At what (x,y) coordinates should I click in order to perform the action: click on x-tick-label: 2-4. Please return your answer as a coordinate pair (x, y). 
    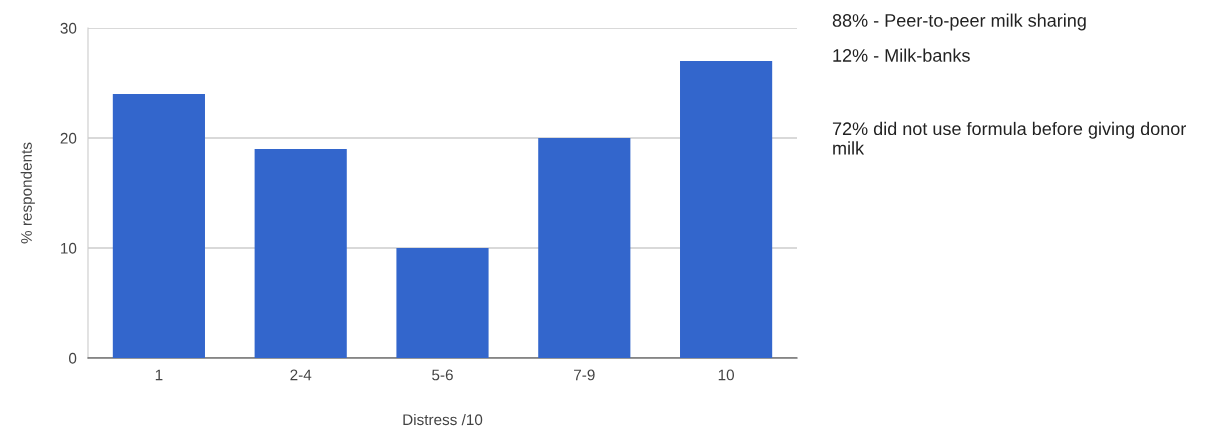
    Looking at the image, I should click on (301, 375).